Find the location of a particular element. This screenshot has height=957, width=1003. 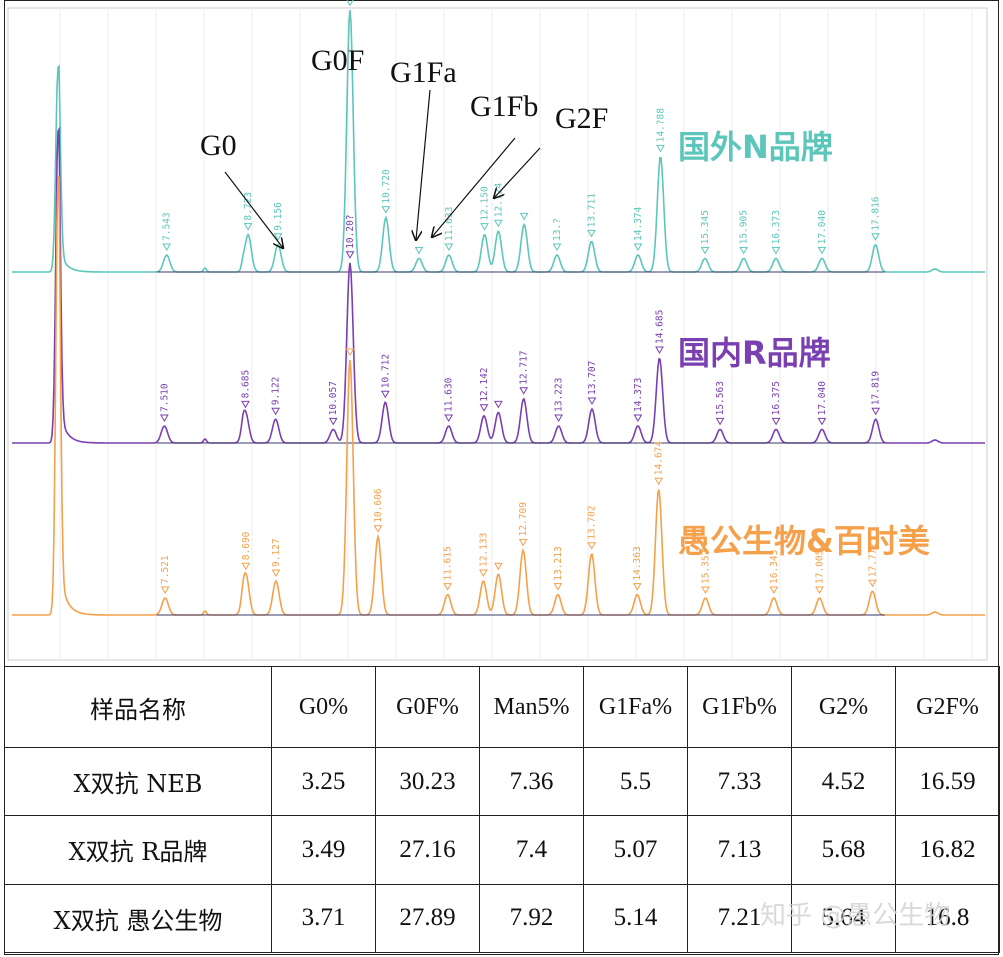

peak-rt-label: 8.690 is located at coordinates (246, 545).